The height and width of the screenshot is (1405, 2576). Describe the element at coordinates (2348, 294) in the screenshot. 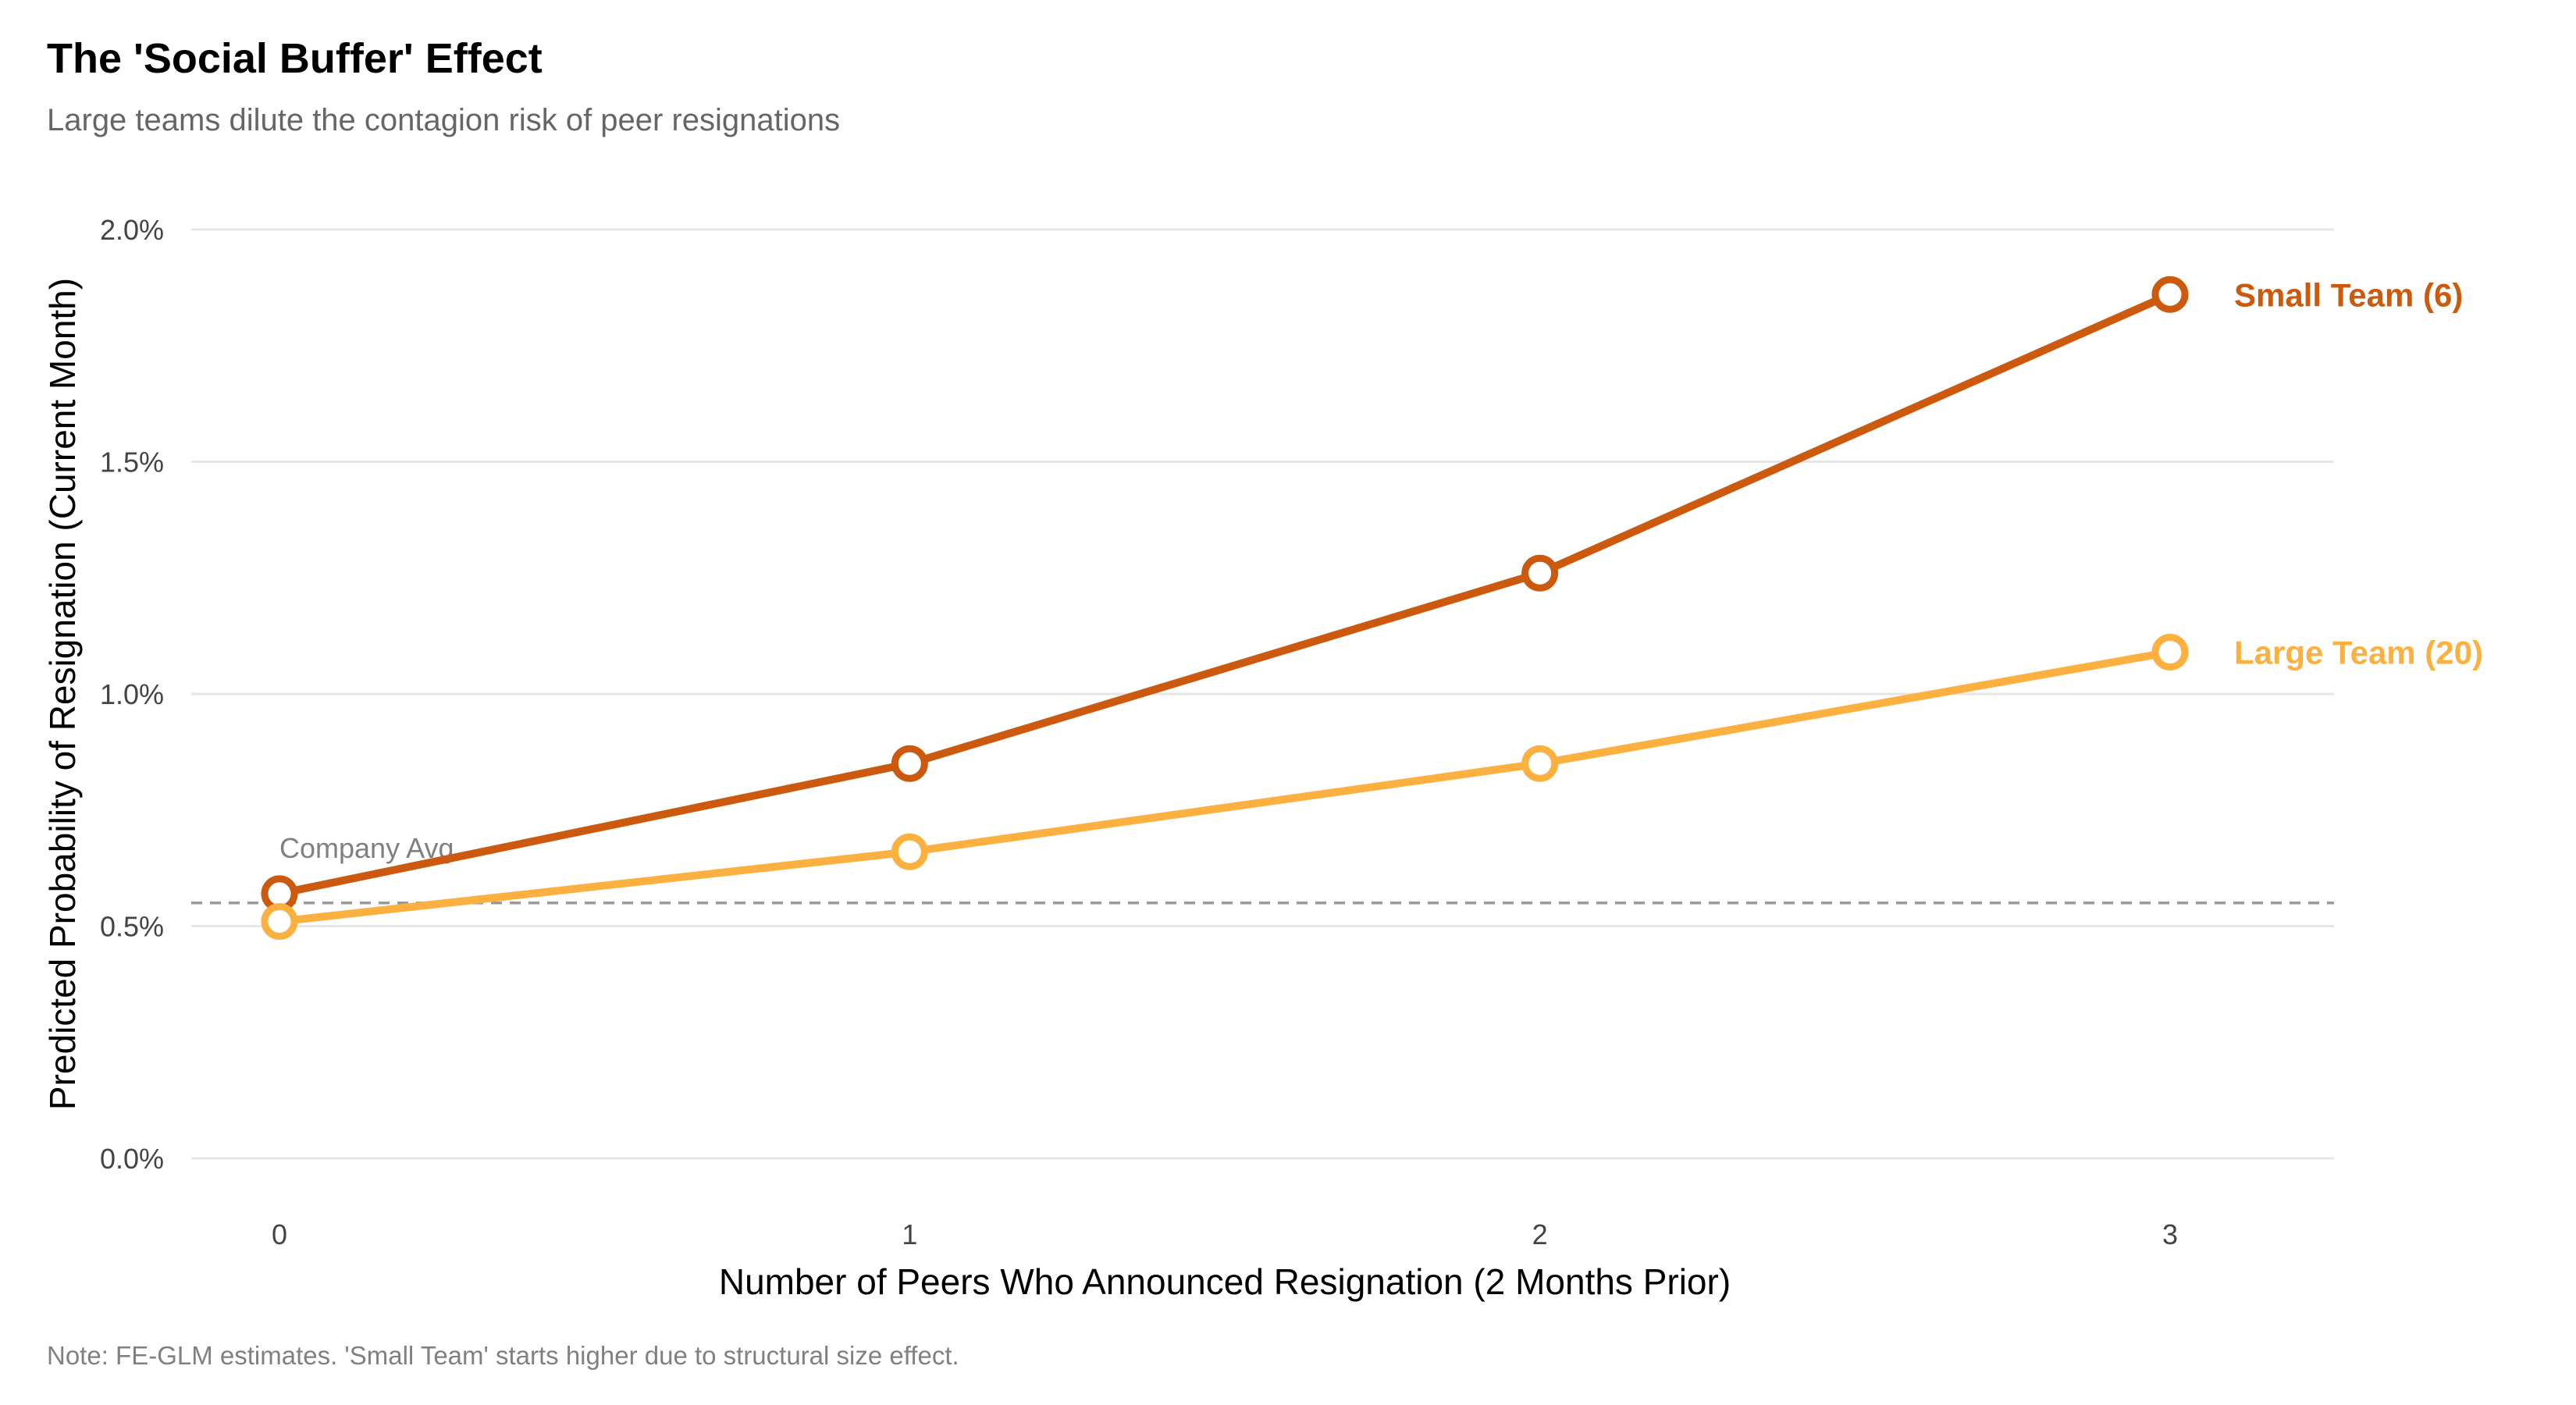

I see `series-end-label: Small Team (6)` at that location.